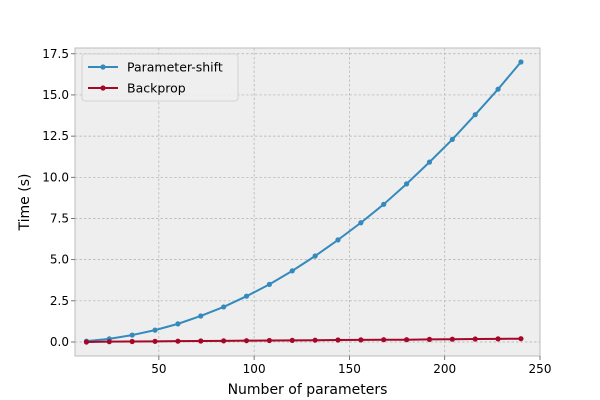  Describe the element at coordinates (55, 54) in the screenshot. I see `y-tick-label: 17.5` at that location.